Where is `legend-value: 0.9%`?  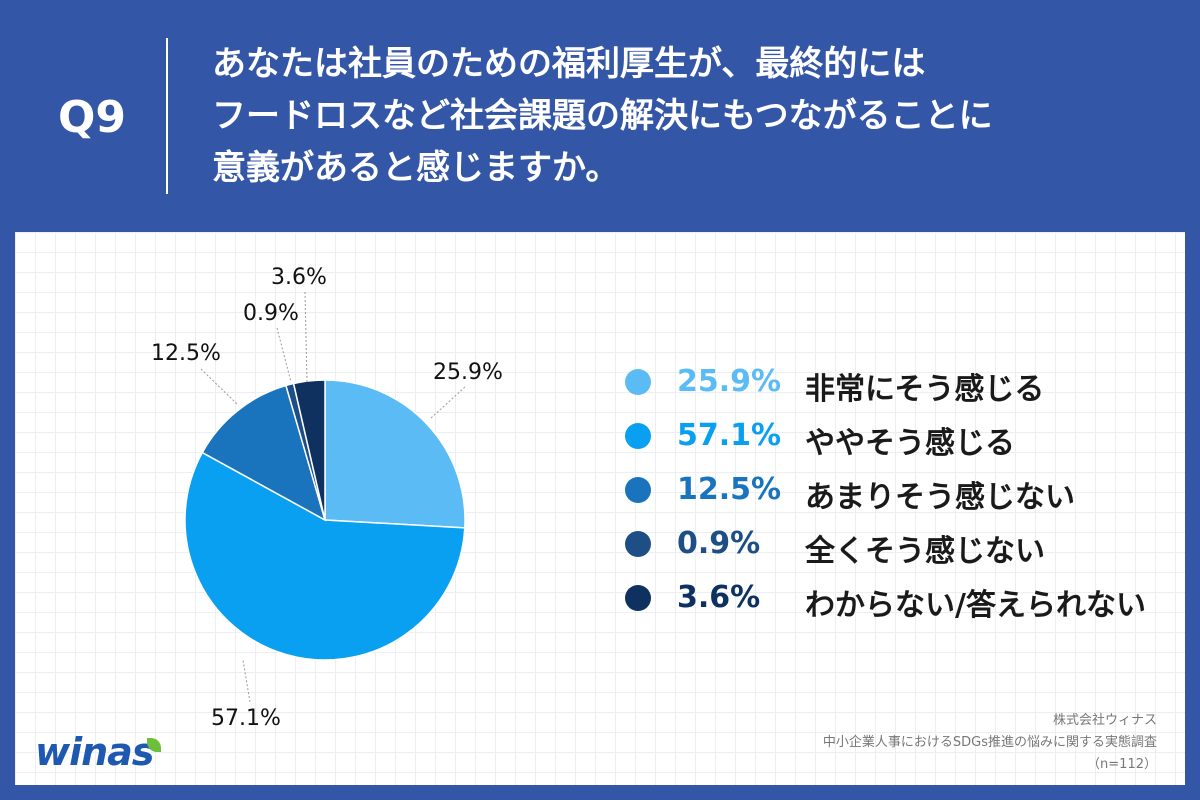 legend-value: 0.9% is located at coordinates (719, 543).